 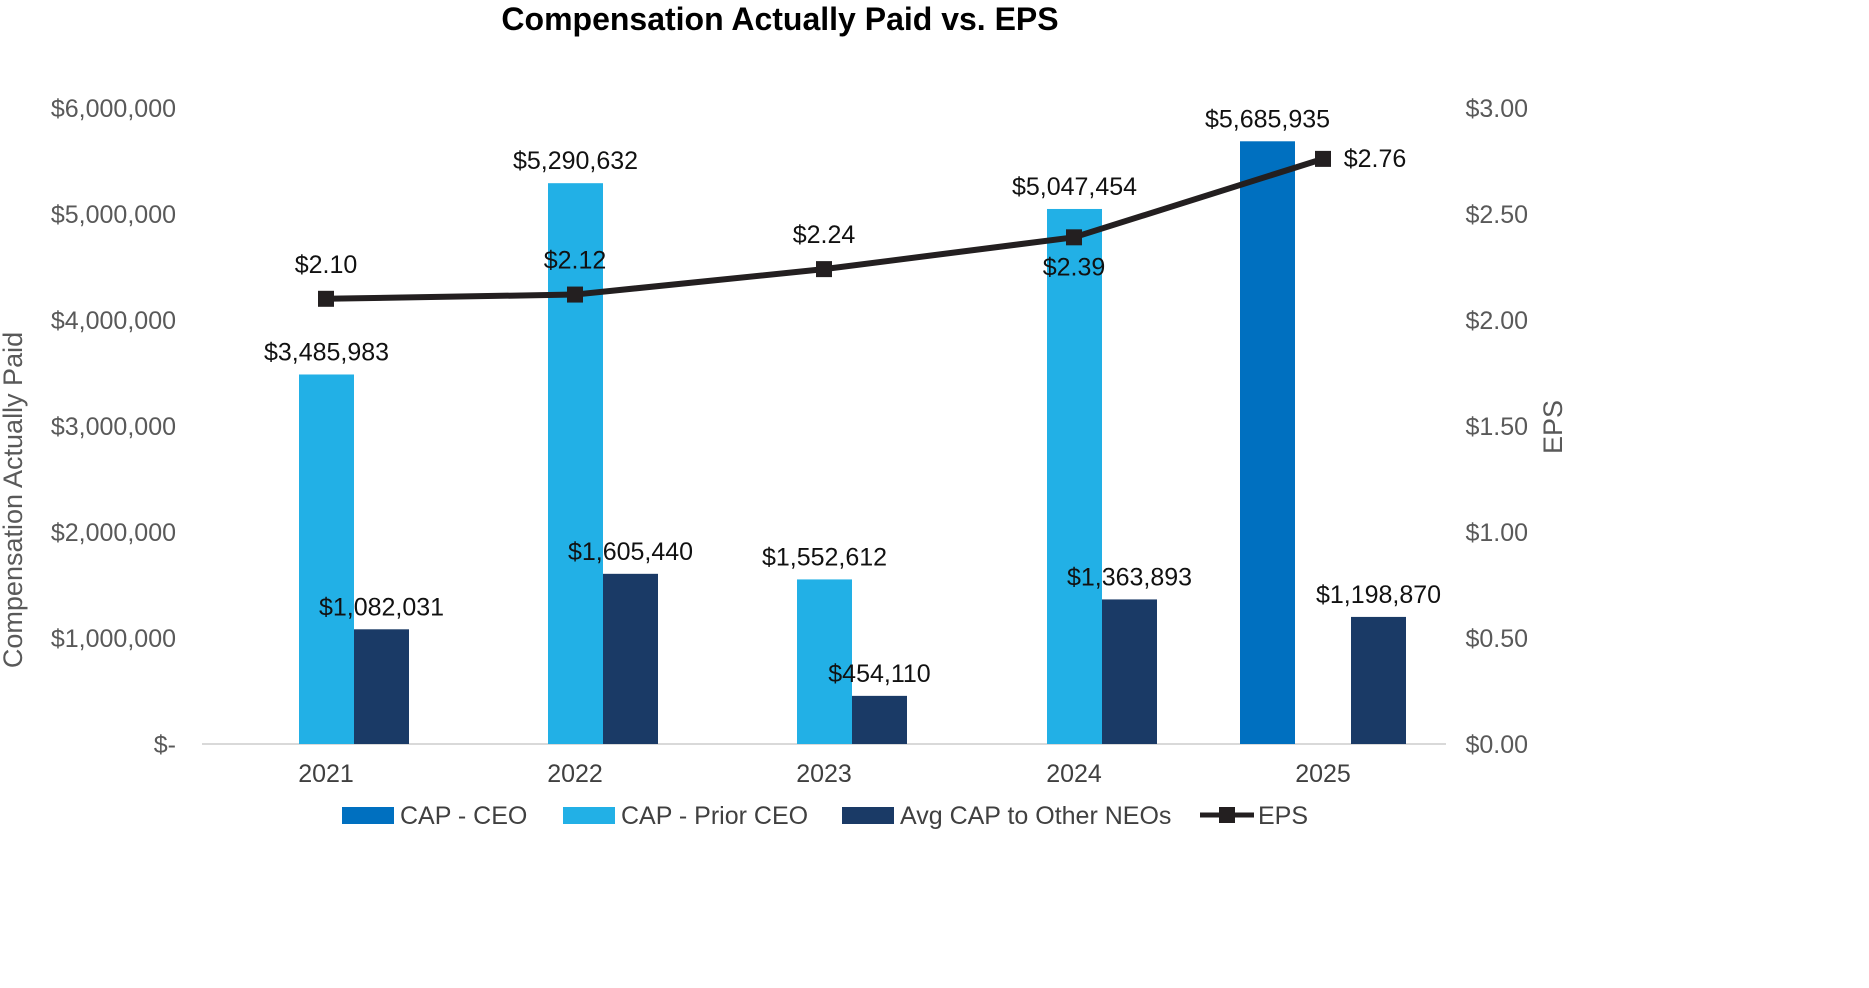 I want to click on eps-data-label: $2.76, so click(x=1375, y=159).